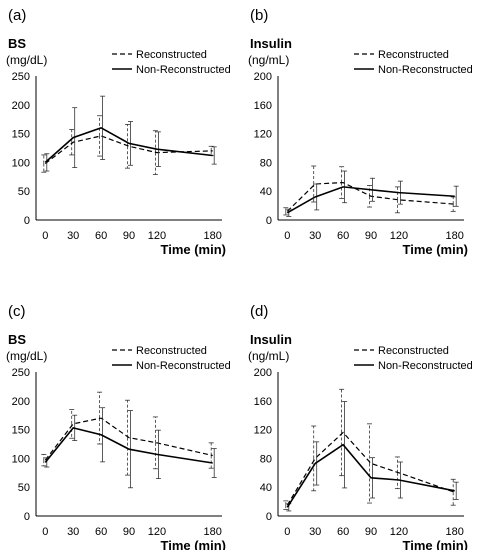 The width and height of the screenshot is (489, 555). What do you see at coordinates (17, 15) in the screenshot?
I see `panel-label: (a)` at bounding box center [17, 15].